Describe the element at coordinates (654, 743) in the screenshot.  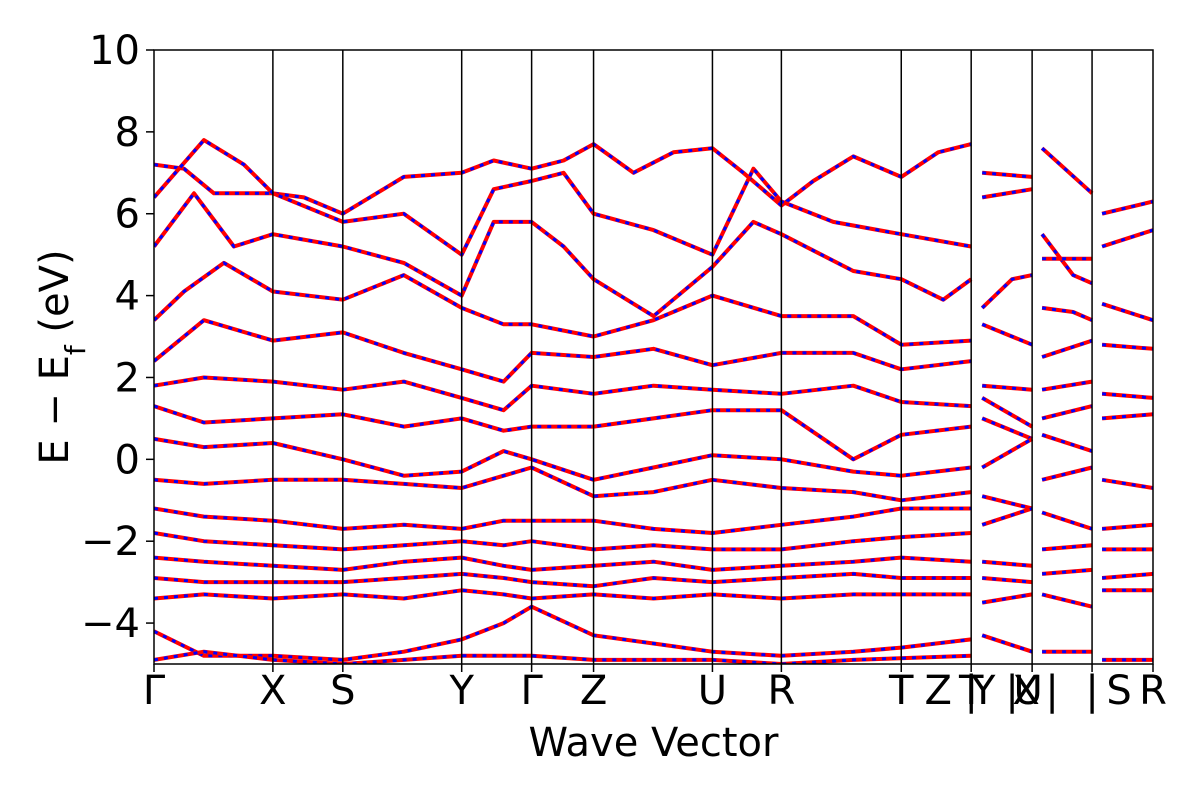
I see `x-axis-title: Wave Vector` at that location.